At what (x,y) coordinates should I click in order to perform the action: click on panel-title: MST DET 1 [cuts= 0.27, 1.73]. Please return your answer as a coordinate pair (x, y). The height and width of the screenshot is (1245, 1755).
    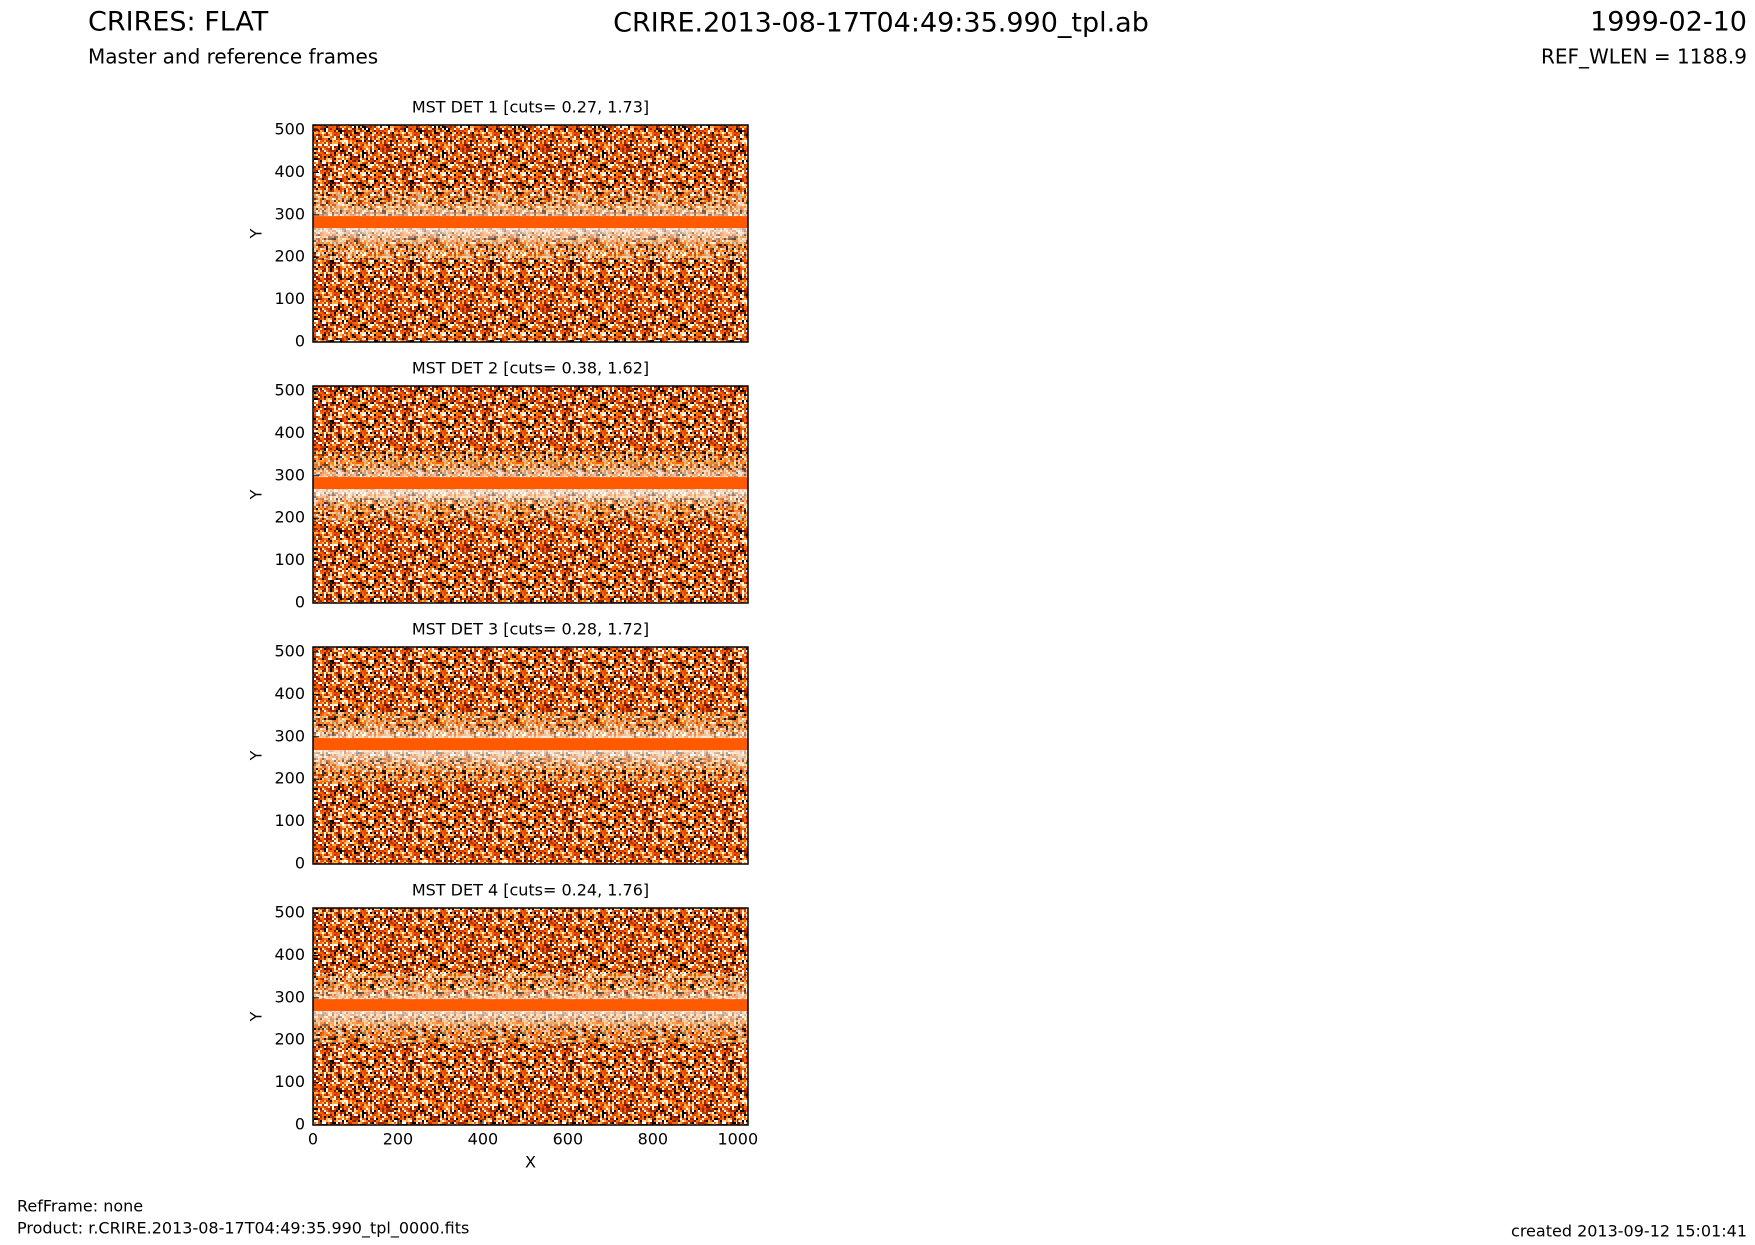
    Looking at the image, I should click on (530, 107).